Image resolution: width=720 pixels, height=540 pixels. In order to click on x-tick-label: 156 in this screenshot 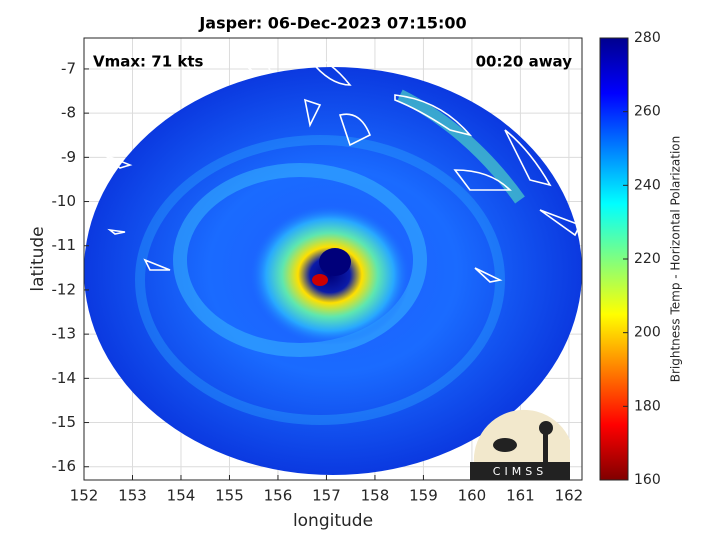, I will do `click(278, 496)`.